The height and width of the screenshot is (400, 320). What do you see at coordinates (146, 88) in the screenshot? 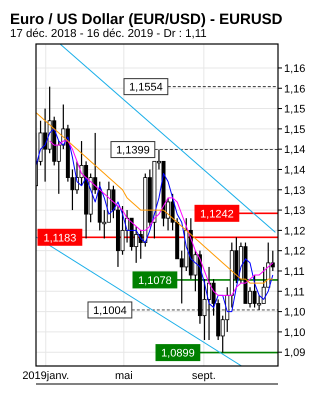
I see `ref-line-label: 1,1554` at bounding box center [146, 88].